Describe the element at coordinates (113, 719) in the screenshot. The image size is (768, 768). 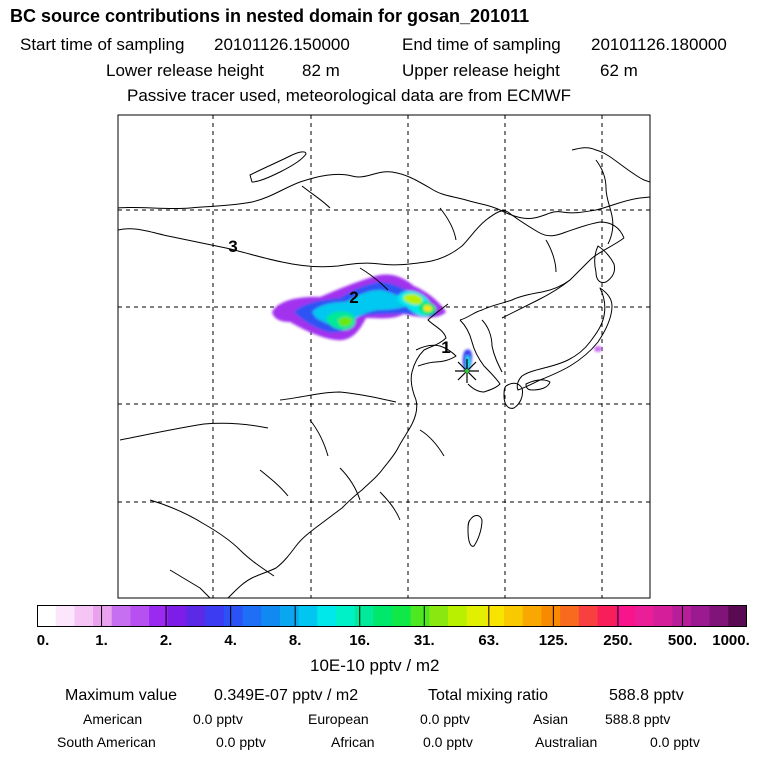
I see `region-name-american: American` at that location.